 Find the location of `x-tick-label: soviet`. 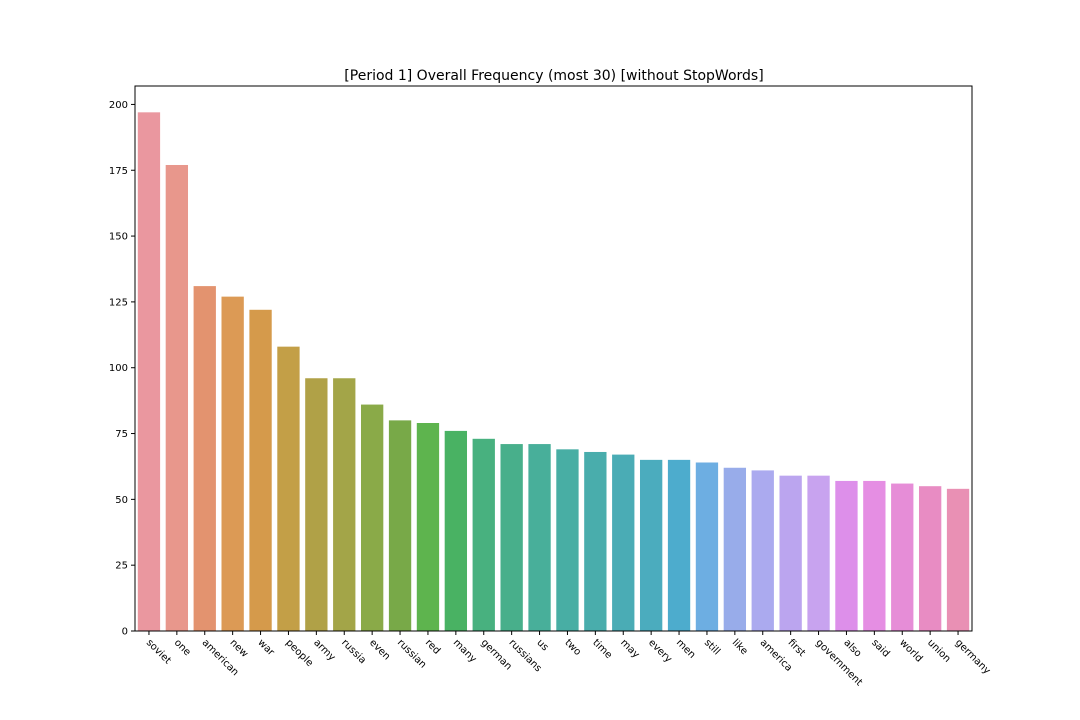

x-tick-label: soviet is located at coordinates (158, 651).